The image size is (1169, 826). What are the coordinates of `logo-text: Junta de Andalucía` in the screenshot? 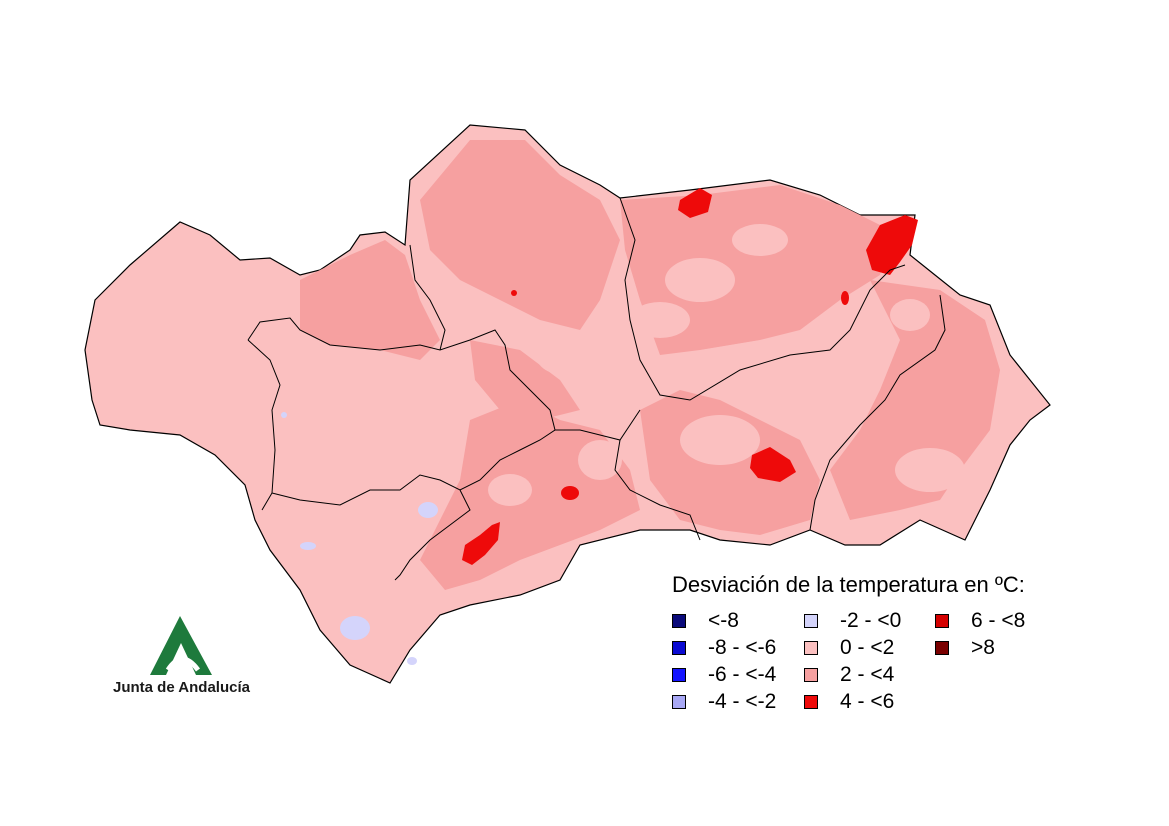 It's located at (181, 687).